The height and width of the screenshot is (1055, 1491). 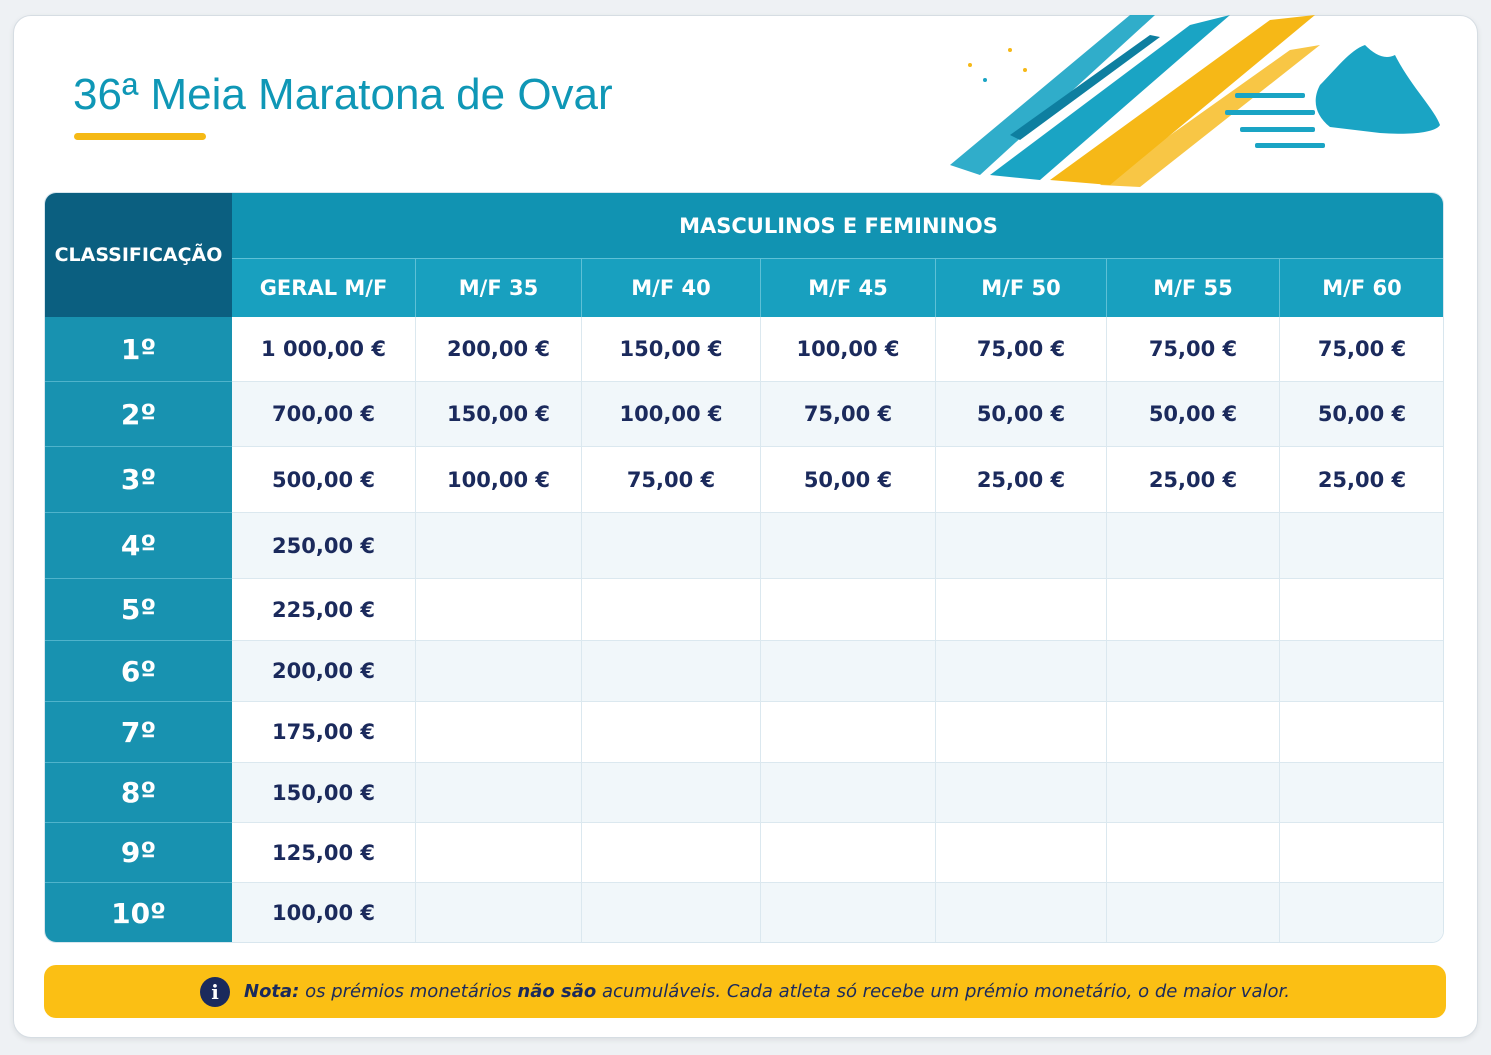 What do you see at coordinates (343, 94) in the screenshot?
I see `title: 36ª Meia Maratona de Ovar` at bounding box center [343, 94].